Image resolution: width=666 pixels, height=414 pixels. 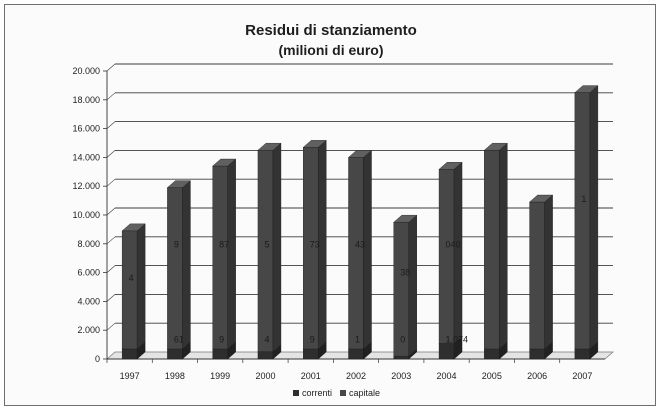 I want to click on legend: correnti capitale, so click(x=336, y=393).